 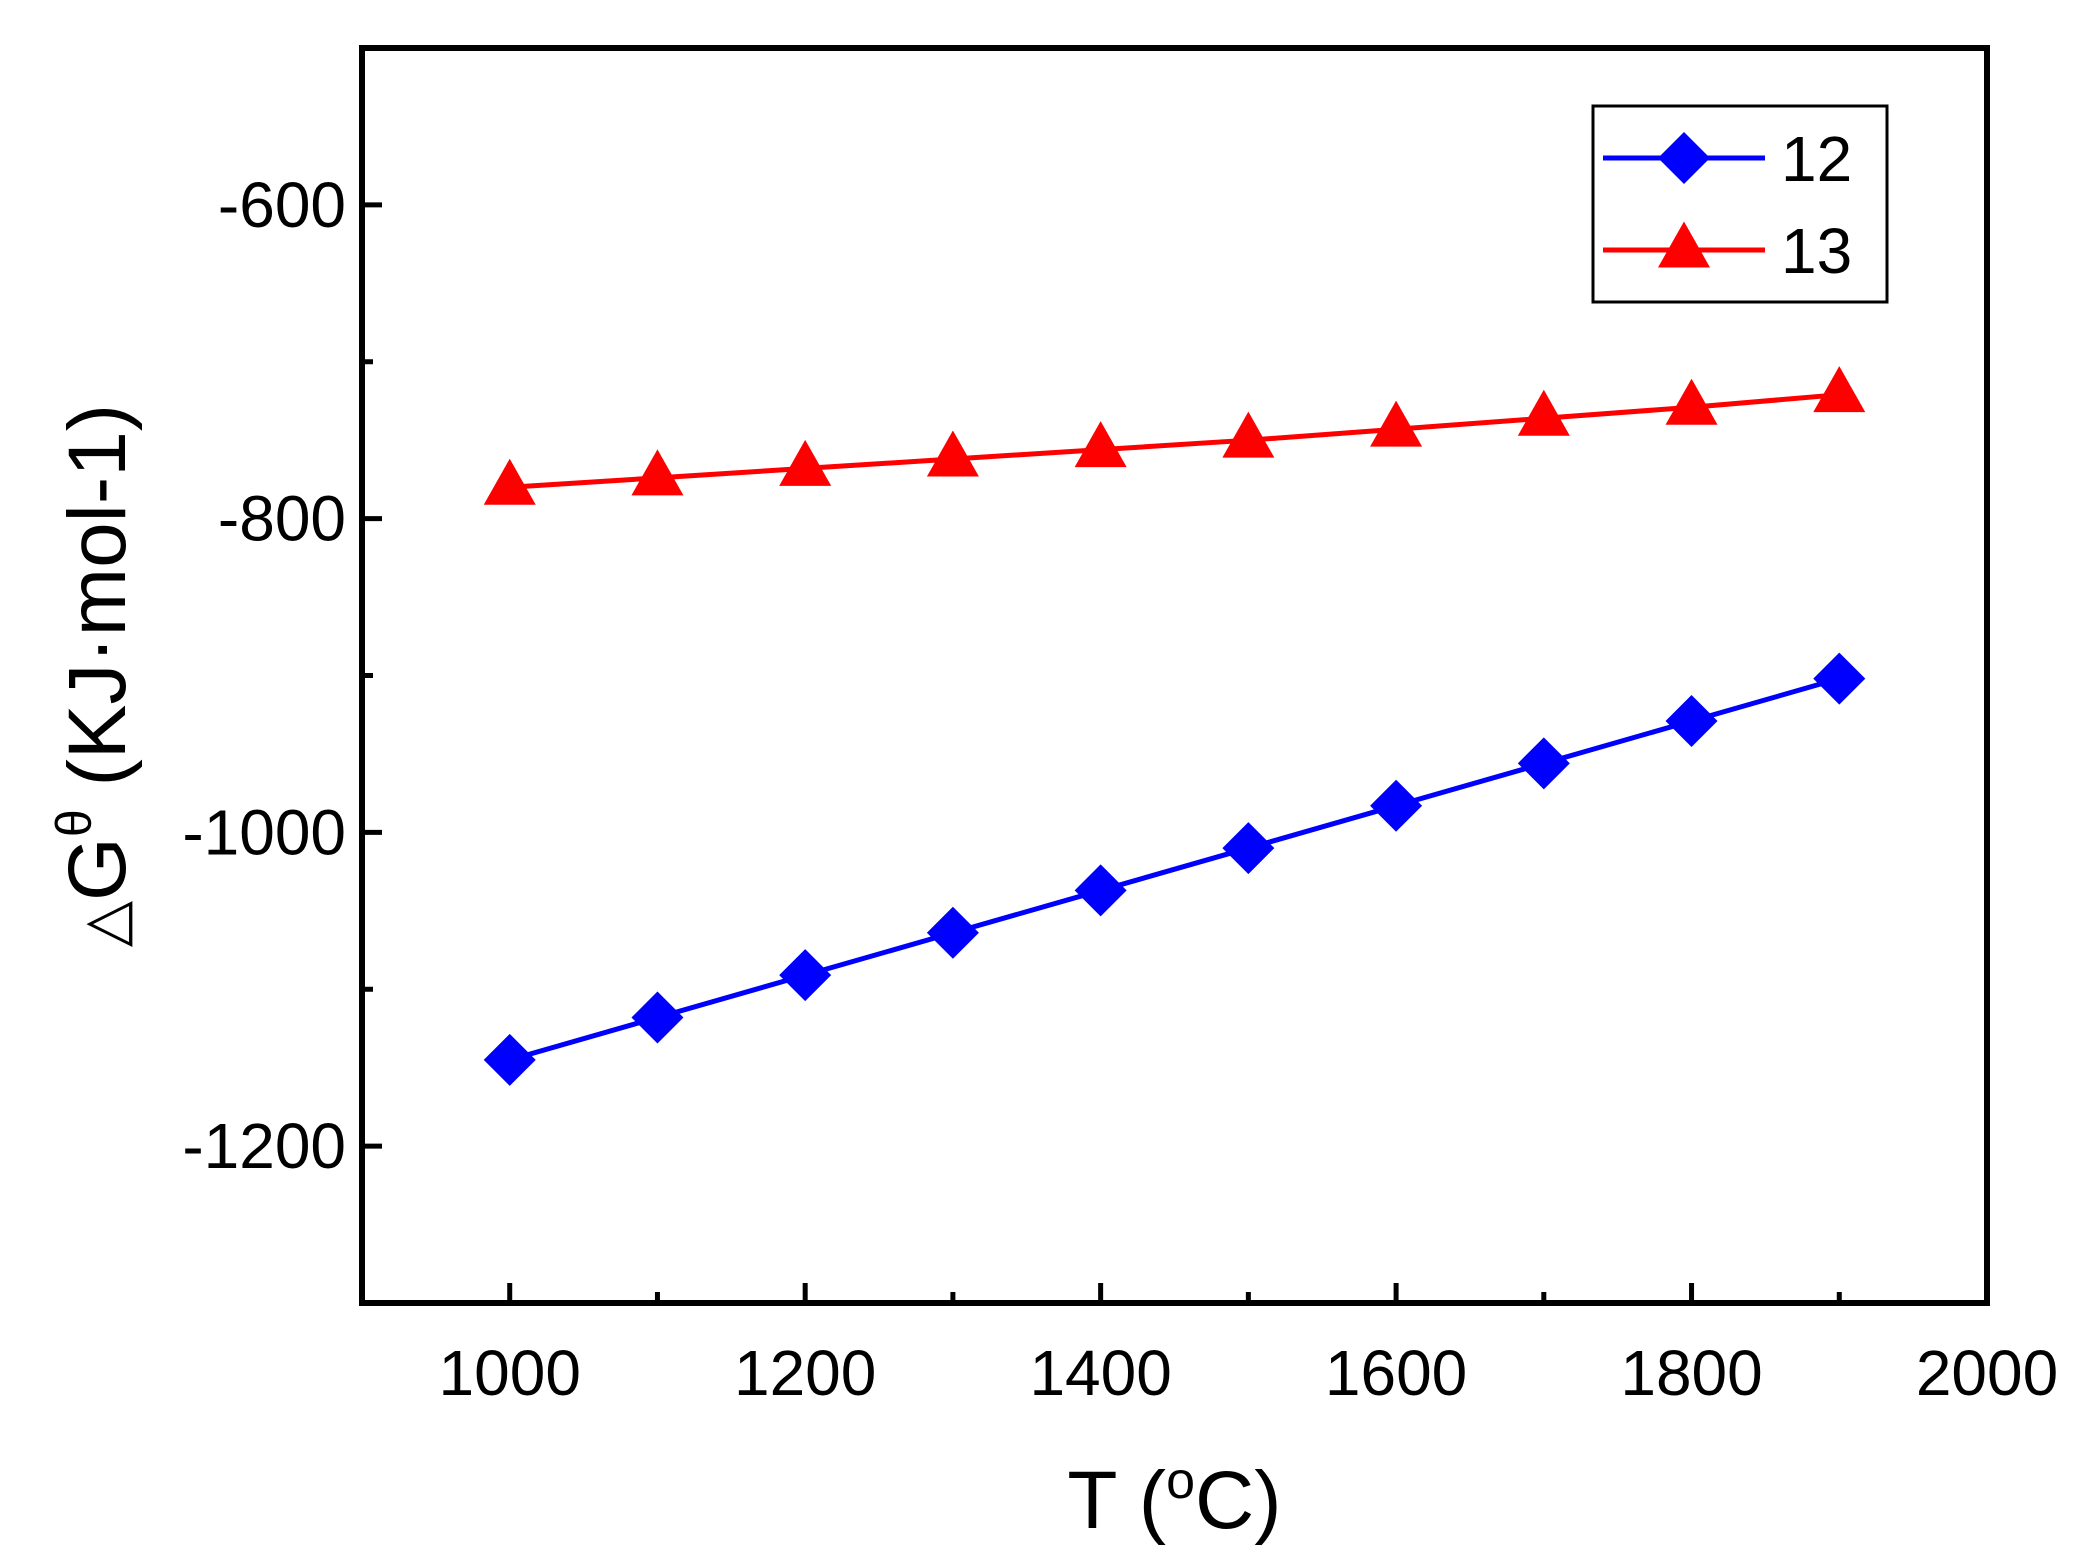 What do you see at coordinates (1727, 251) in the screenshot?
I see `legend-entry-13: 13` at bounding box center [1727, 251].